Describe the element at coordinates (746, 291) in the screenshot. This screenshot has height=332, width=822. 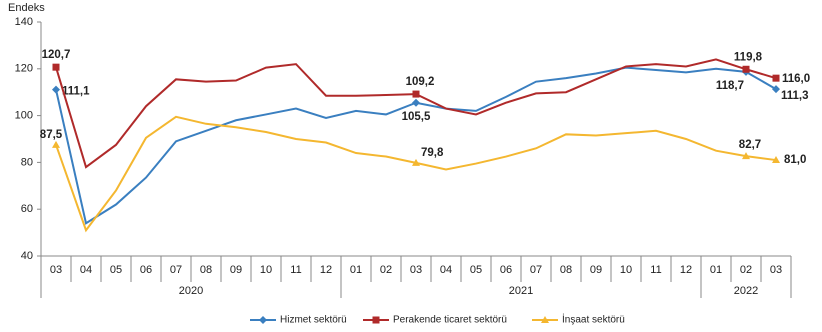
I see `x-group-label: 2022` at that location.